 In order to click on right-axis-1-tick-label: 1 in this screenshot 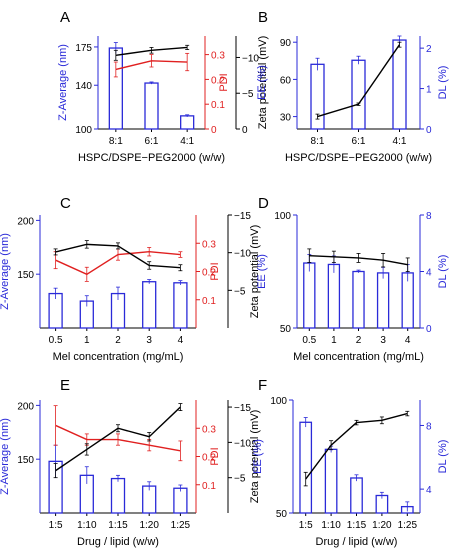, I will do `click(429, 90)`.